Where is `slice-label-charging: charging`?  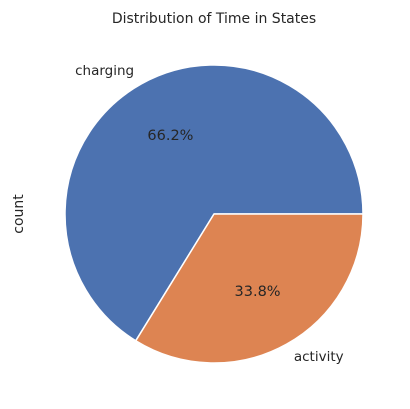
slice-label-charging: charging is located at coordinates (104, 71).